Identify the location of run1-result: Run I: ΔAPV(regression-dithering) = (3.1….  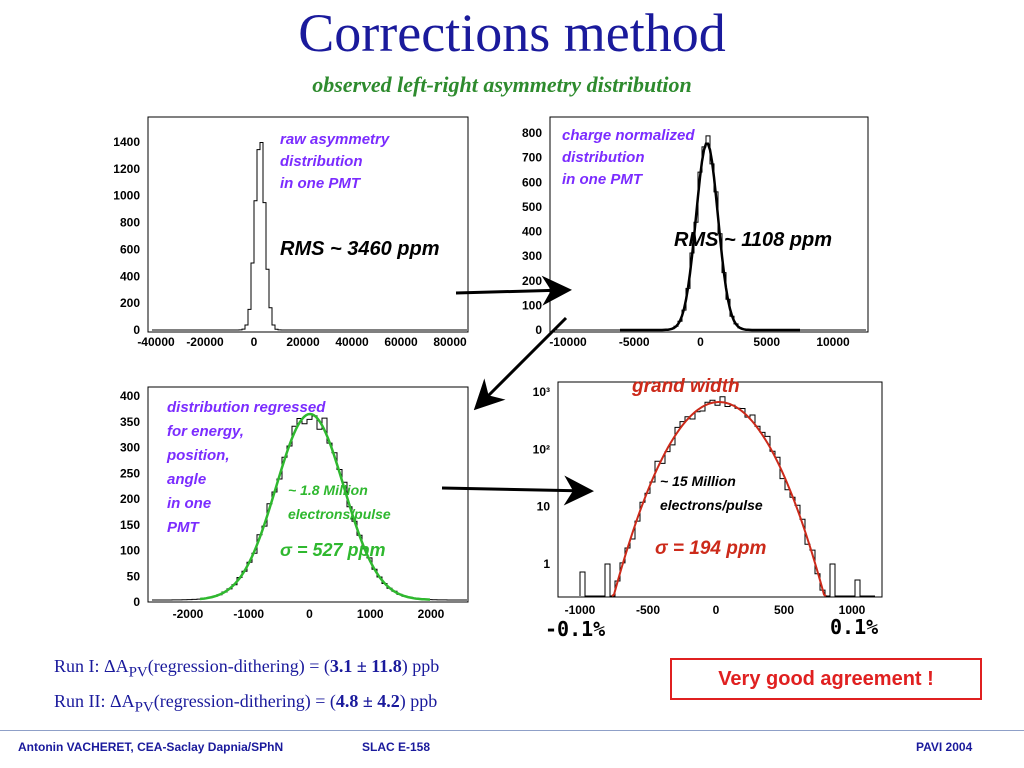
(246, 669).